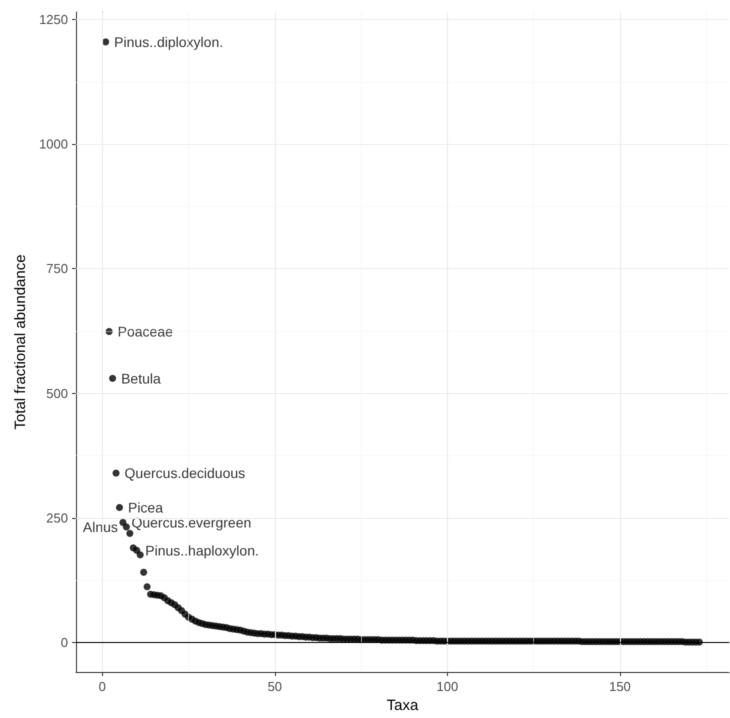 Image resolution: width=730 pixels, height=718 pixels. I want to click on annotation: Quercus.deciduous, so click(185, 473).